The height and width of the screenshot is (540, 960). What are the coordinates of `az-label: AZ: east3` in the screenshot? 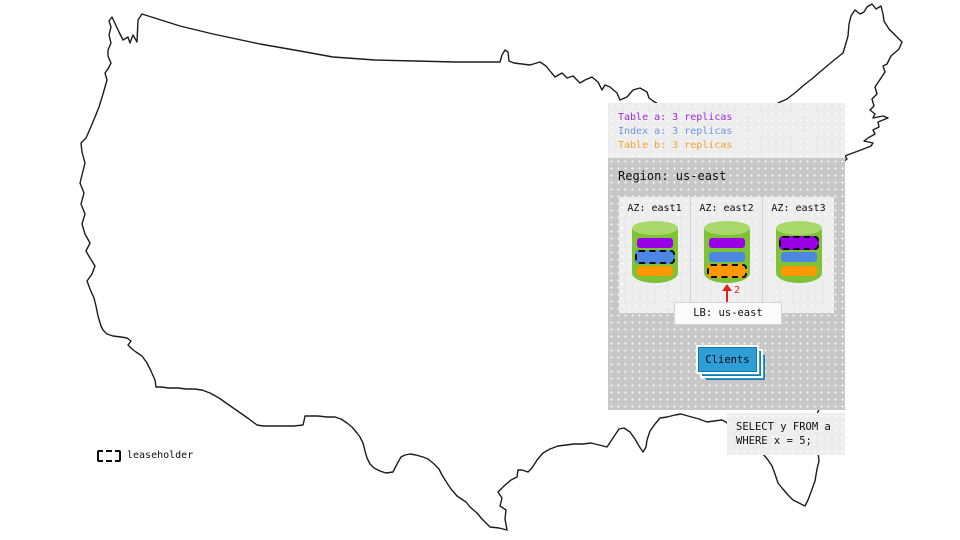 It's located at (798, 208).